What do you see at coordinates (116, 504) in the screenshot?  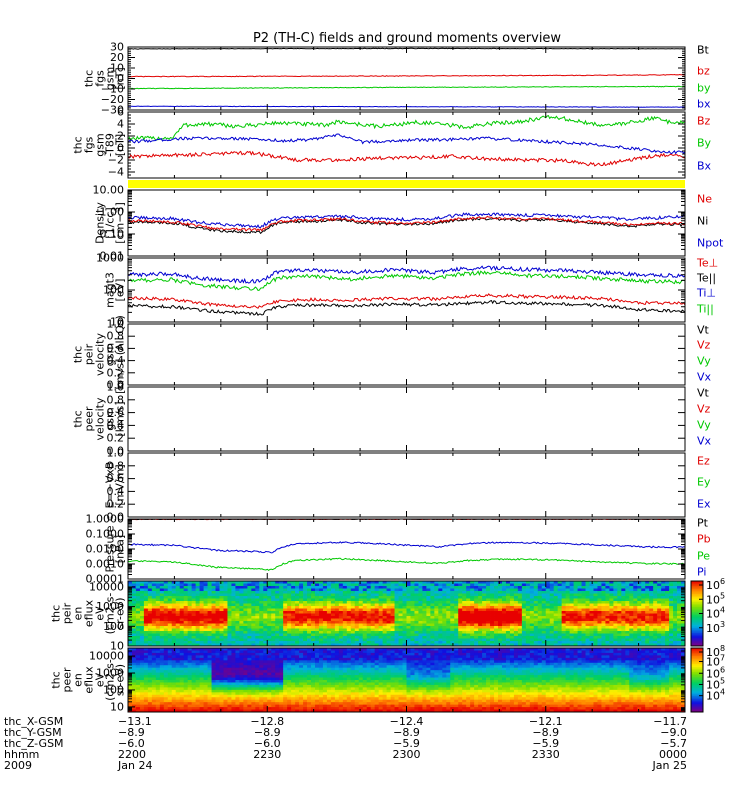 I see `efield-tick-label: 0.2` at bounding box center [116, 504].